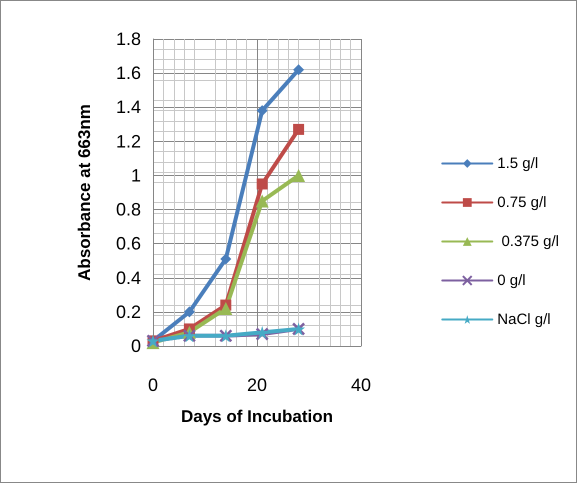 The height and width of the screenshot is (483, 577). Describe the element at coordinates (517, 163) in the screenshot. I see `legend-label: 1.5 g/l` at that location.